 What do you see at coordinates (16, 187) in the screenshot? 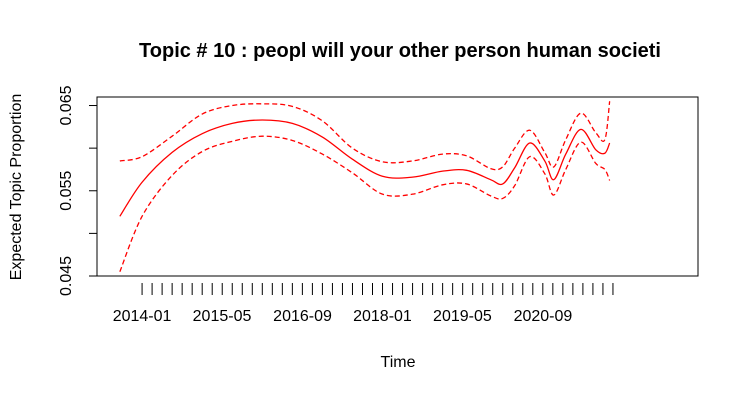
I see `y-axis-label: Expected Topic Proportion` at bounding box center [16, 187].